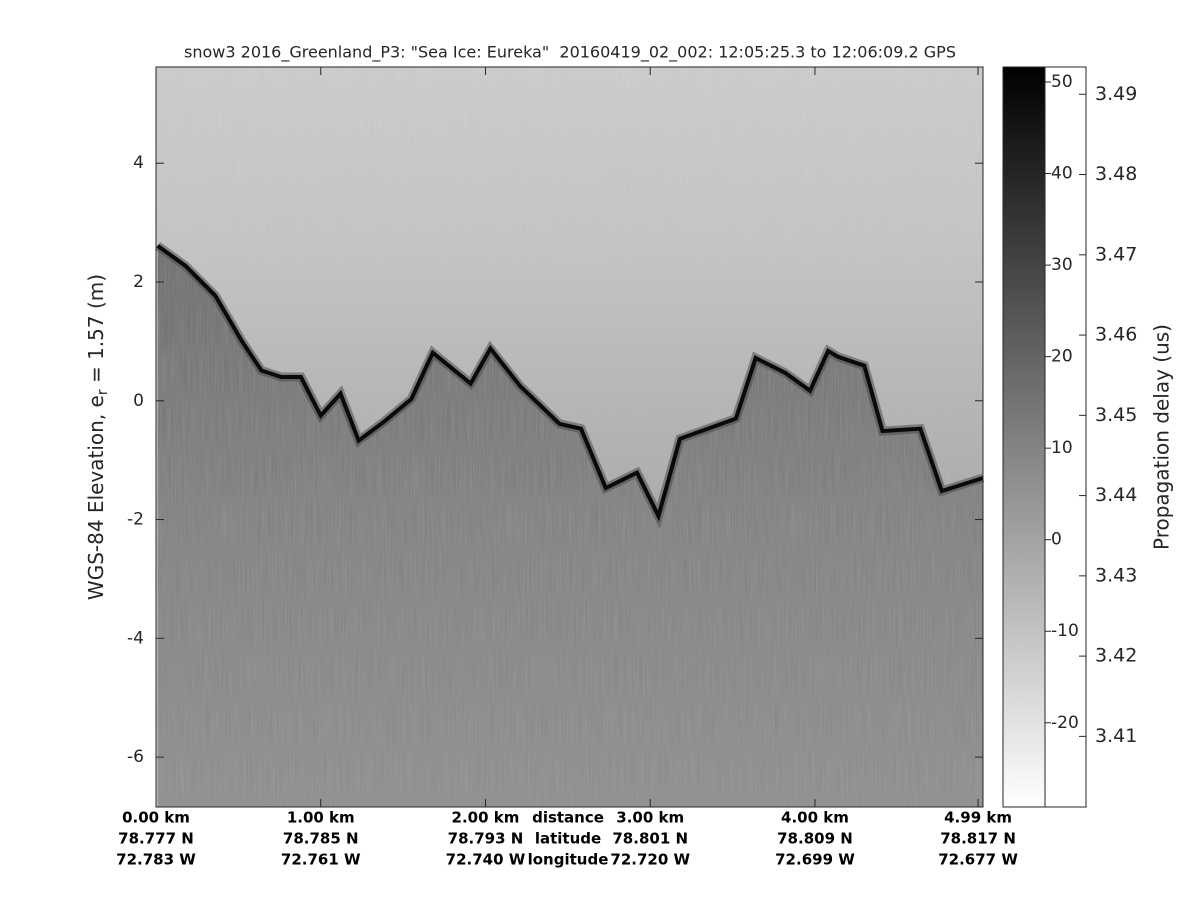 The height and width of the screenshot is (900, 1200). Describe the element at coordinates (815, 839) in the screenshot. I see `x-tick-latitude: 78.809 N` at that location.